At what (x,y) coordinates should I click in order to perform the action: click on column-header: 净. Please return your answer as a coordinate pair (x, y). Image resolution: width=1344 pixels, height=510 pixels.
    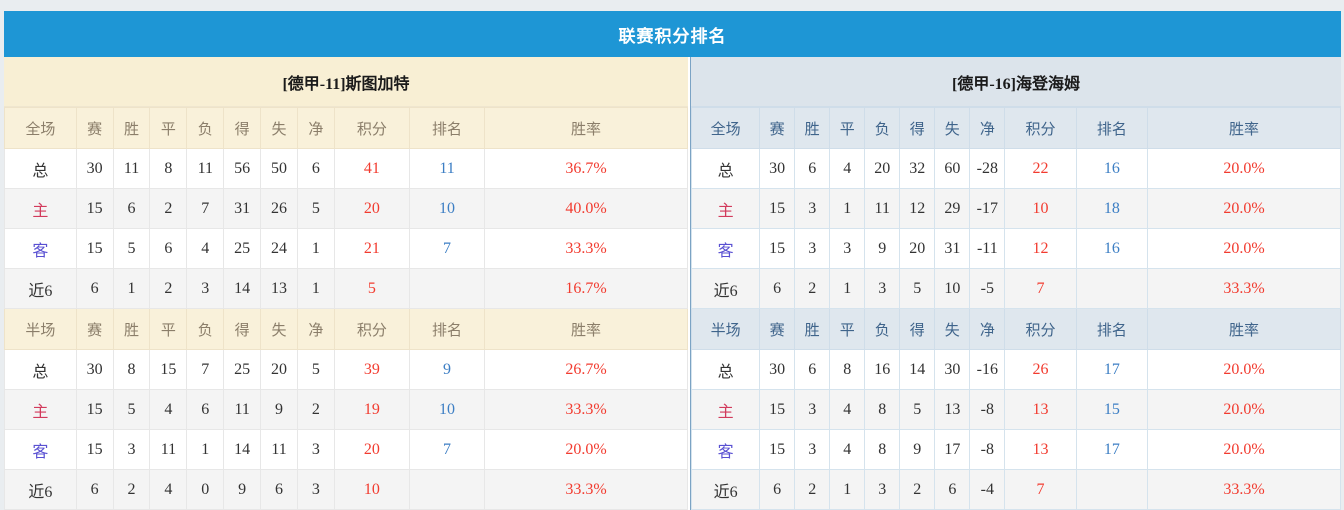
    Looking at the image, I should click on (987, 329).